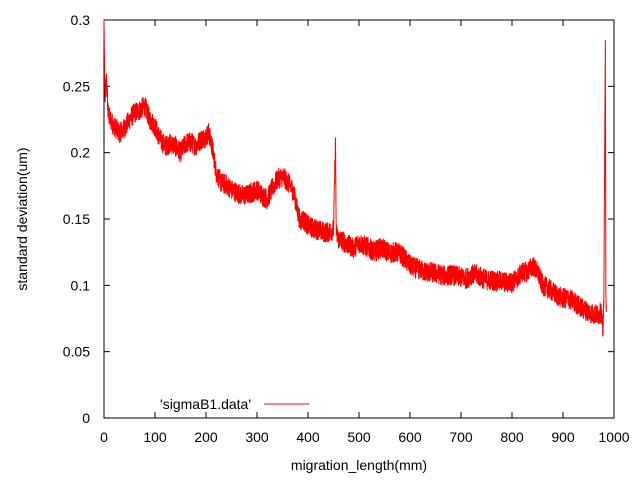 Image resolution: width=640 pixels, height=480 pixels. What do you see at coordinates (76, 86) in the screenshot?
I see `y-tick-label: 0.25` at bounding box center [76, 86].